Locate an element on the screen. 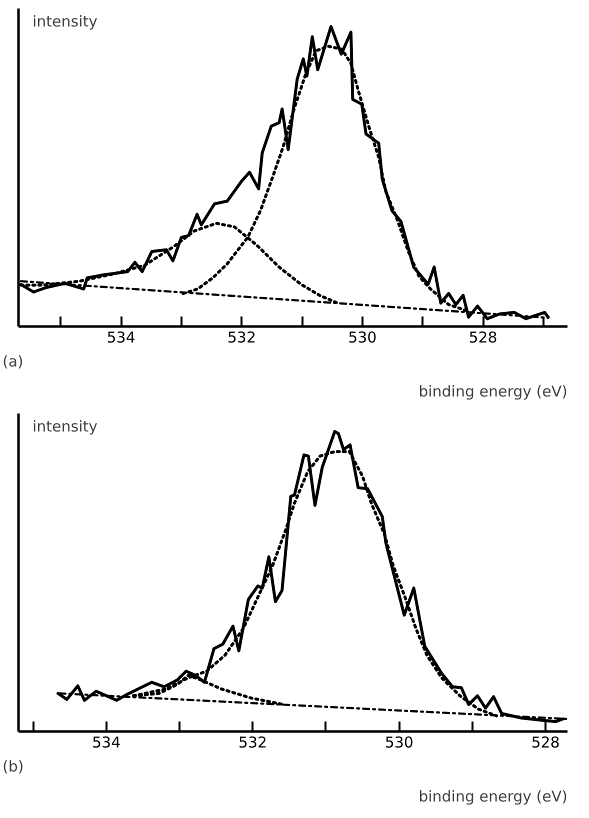  text: (a) is located at coordinates (13, 361).